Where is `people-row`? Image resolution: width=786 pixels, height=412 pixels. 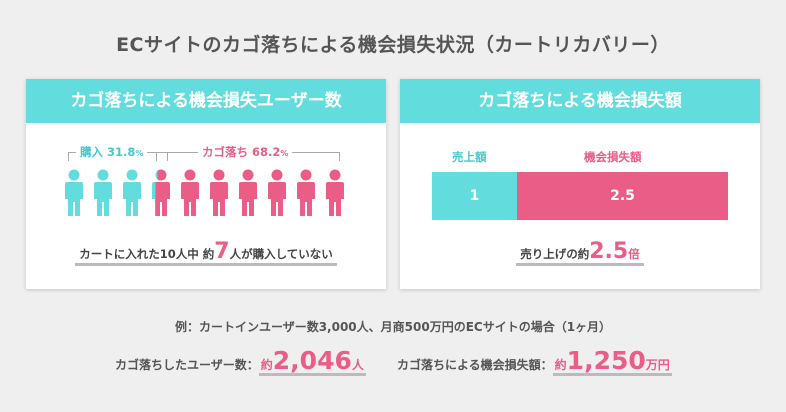
people-row is located at coordinates (209, 193).